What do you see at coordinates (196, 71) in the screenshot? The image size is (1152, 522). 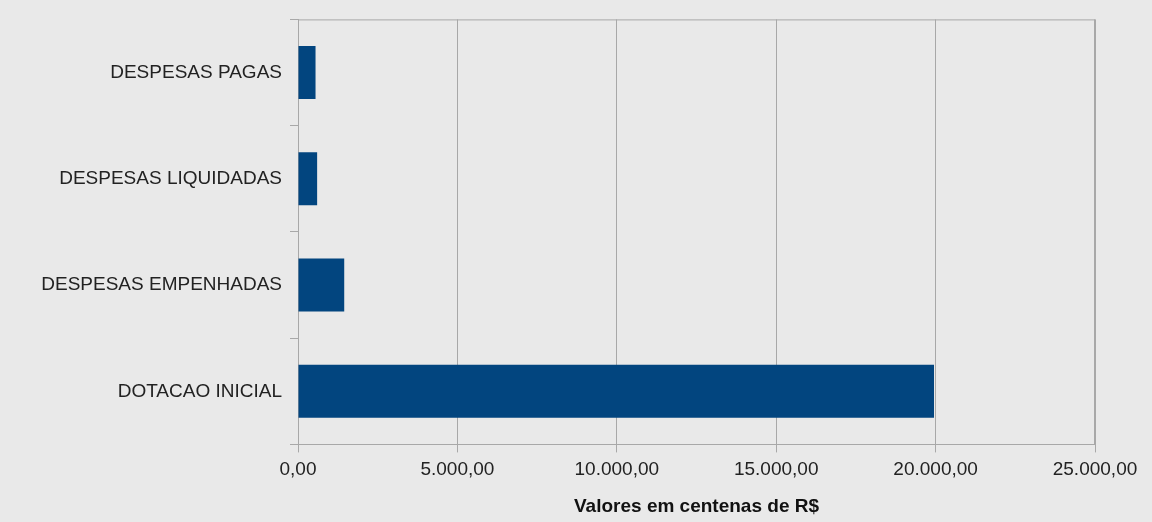 I see `y-tick-label: DESPESAS PAGAS` at bounding box center [196, 71].